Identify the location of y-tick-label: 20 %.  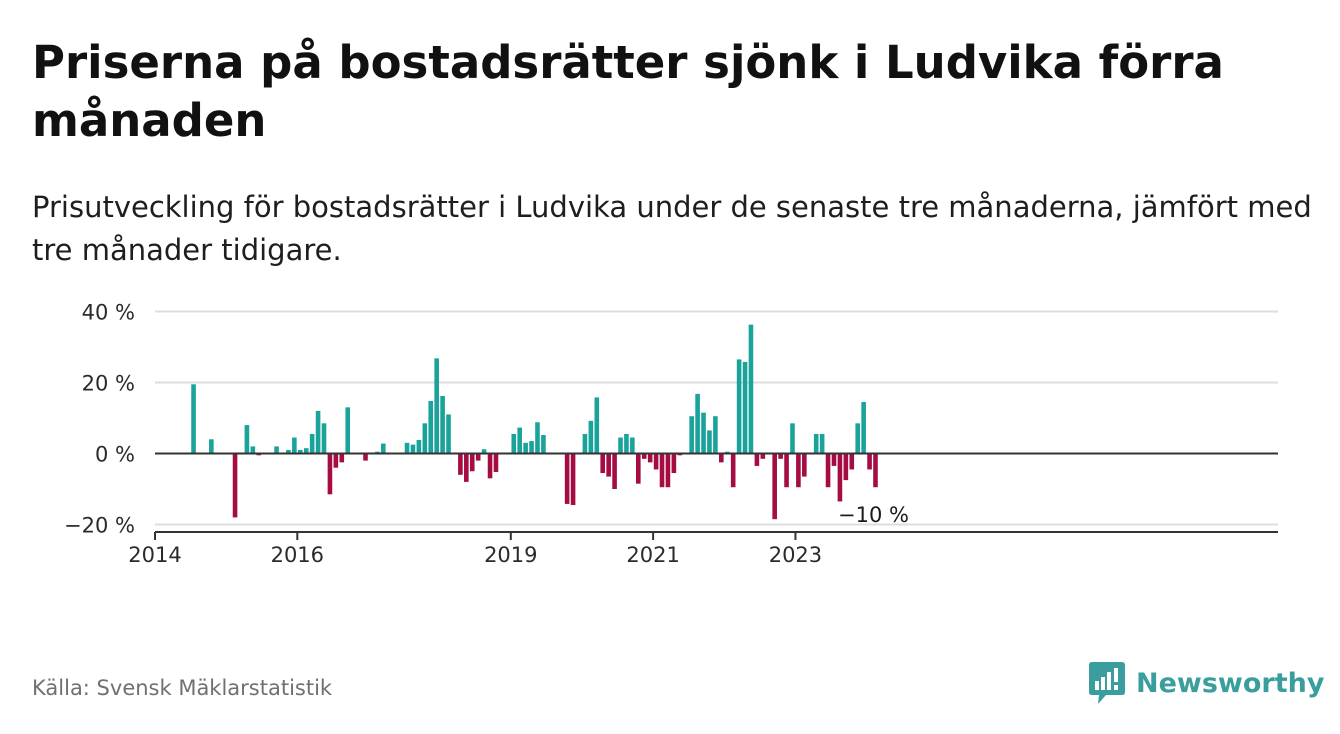
(108, 384).